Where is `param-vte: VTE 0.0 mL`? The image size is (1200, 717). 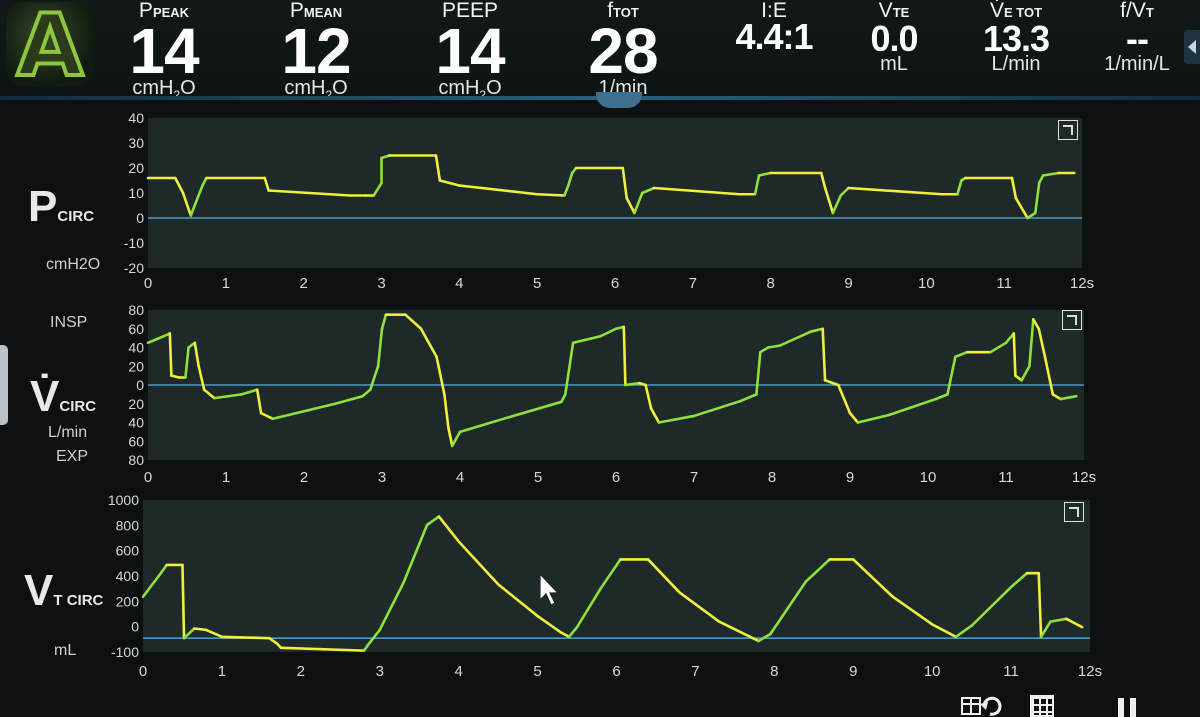
param-vte: VTE 0.0 mL is located at coordinates (894, 37).